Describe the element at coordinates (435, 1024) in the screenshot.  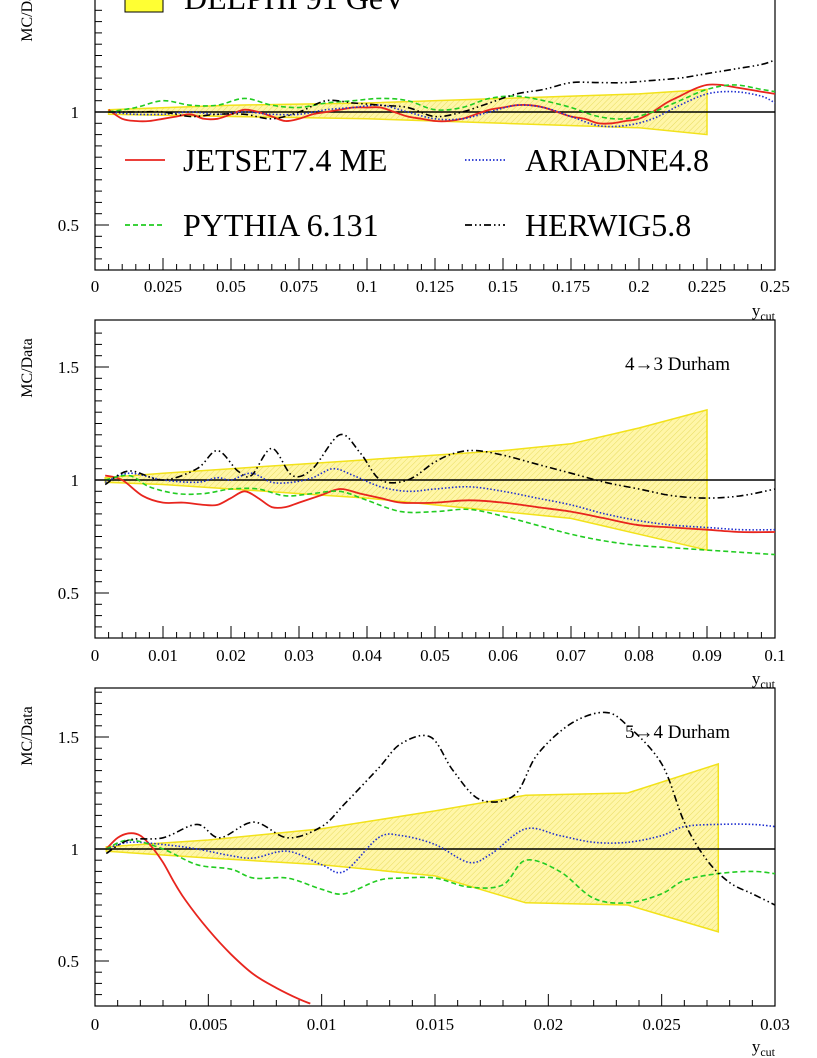
I see `x-tick-label: 0.015` at that location.